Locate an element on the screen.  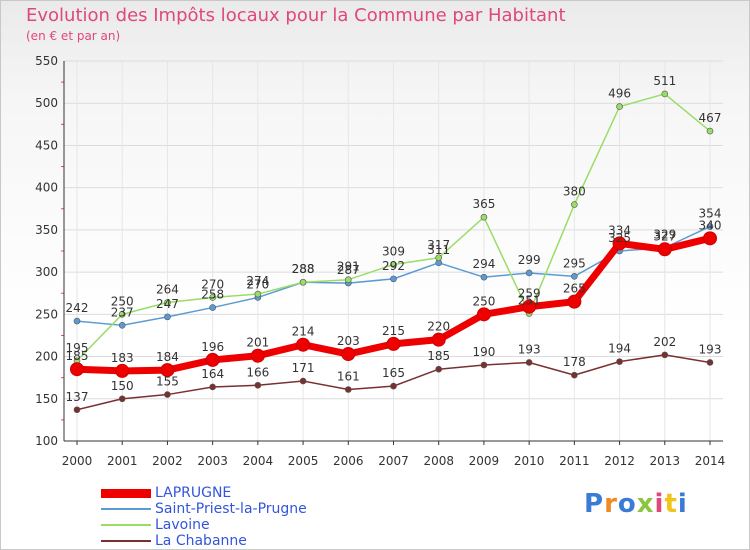
data-label: 164 is located at coordinates (212, 374).